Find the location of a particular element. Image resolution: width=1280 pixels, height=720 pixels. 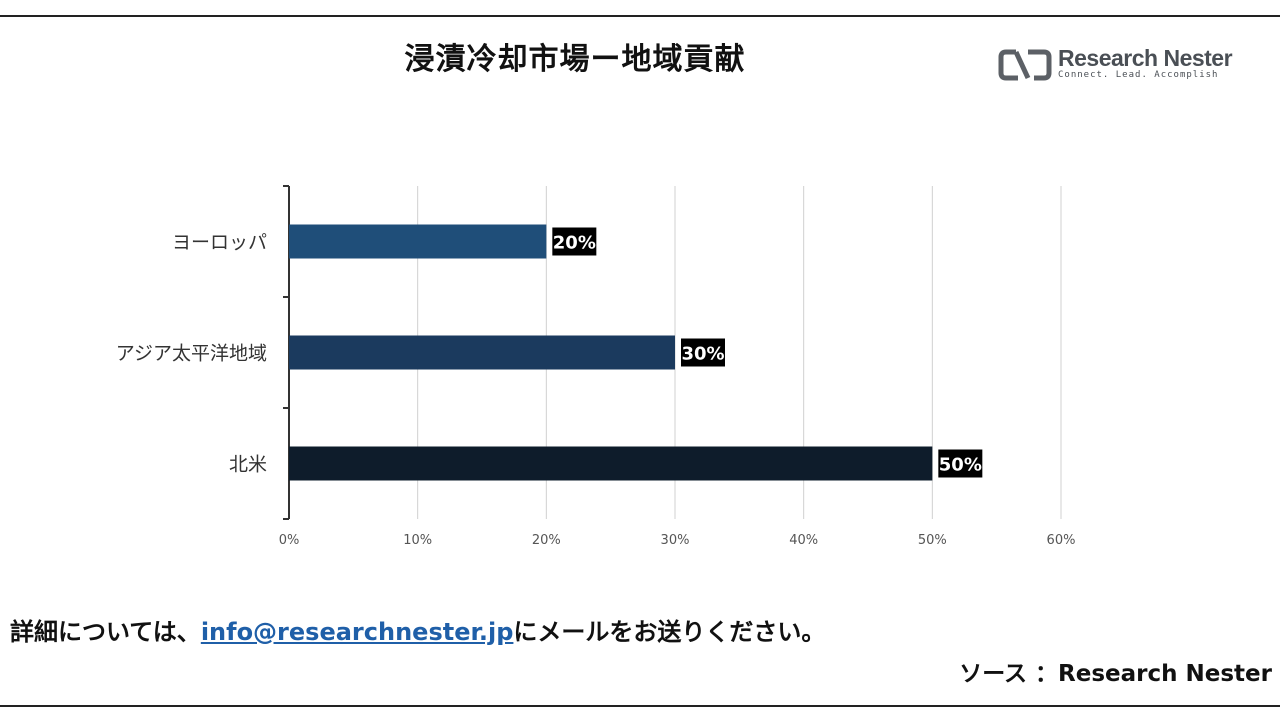

bottom-rule is located at coordinates (640, 706).